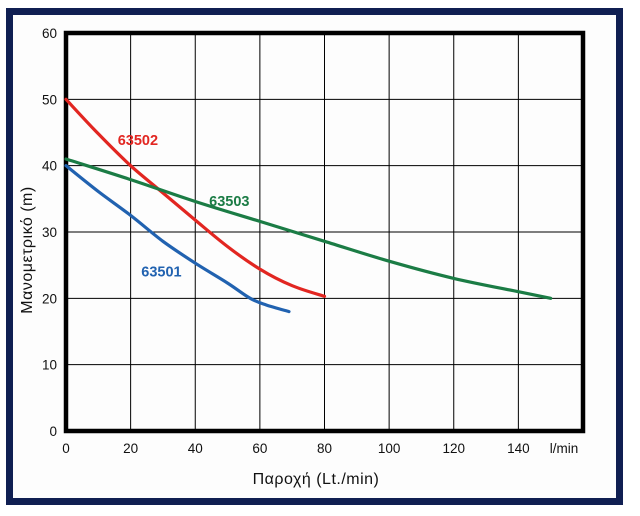 The width and height of the screenshot is (640, 516). What do you see at coordinates (49, 33) in the screenshot?
I see `y-tick-label-60: 60` at bounding box center [49, 33].